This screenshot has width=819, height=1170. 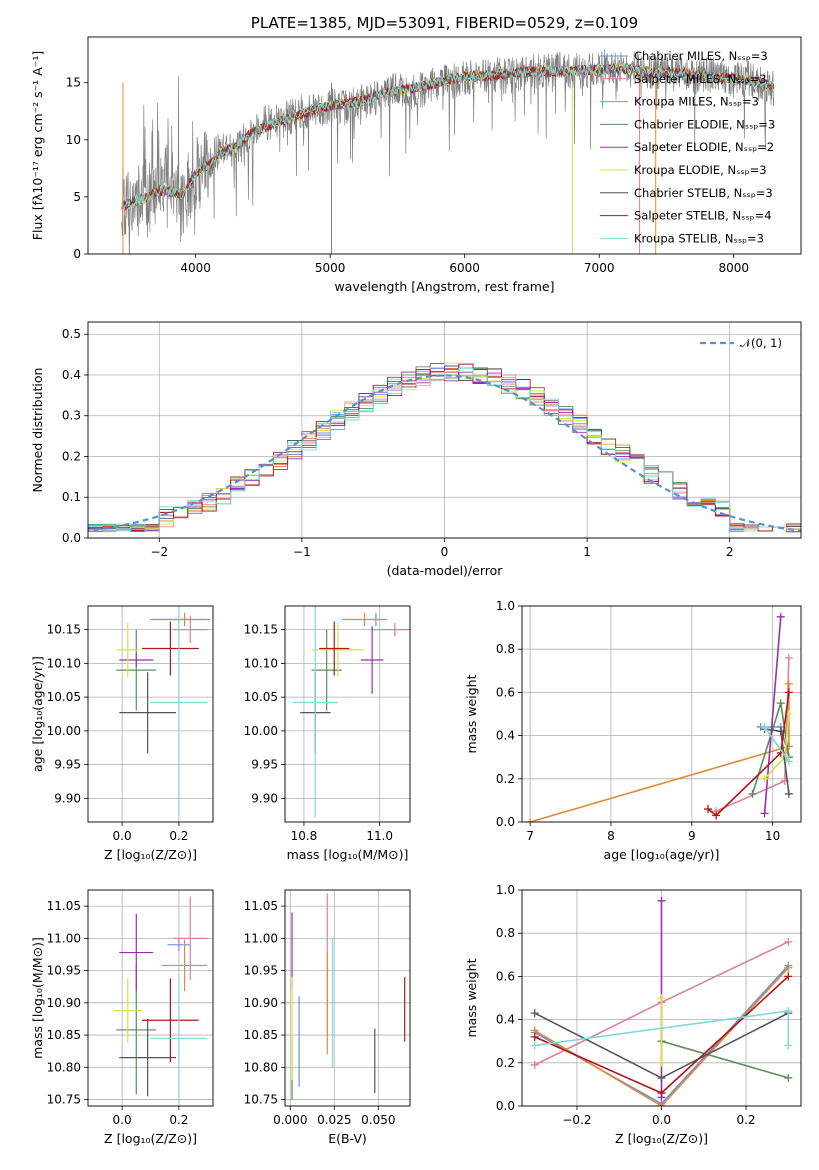 What do you see at coordinates (334, 1120) in the screenshot?
I see `x-tick-label: 0.025` at bounding box center [334, 1120].